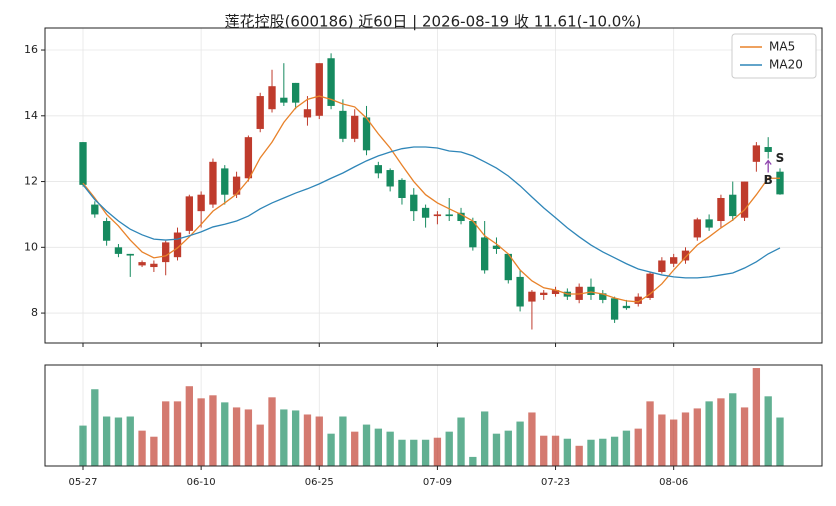 Image resolution: width=836 pixels, height=506 pixels. What do you see at coordinates (768, 180) in the screenshot?
I see `signal-label: B` at bounding box center [768, 180].